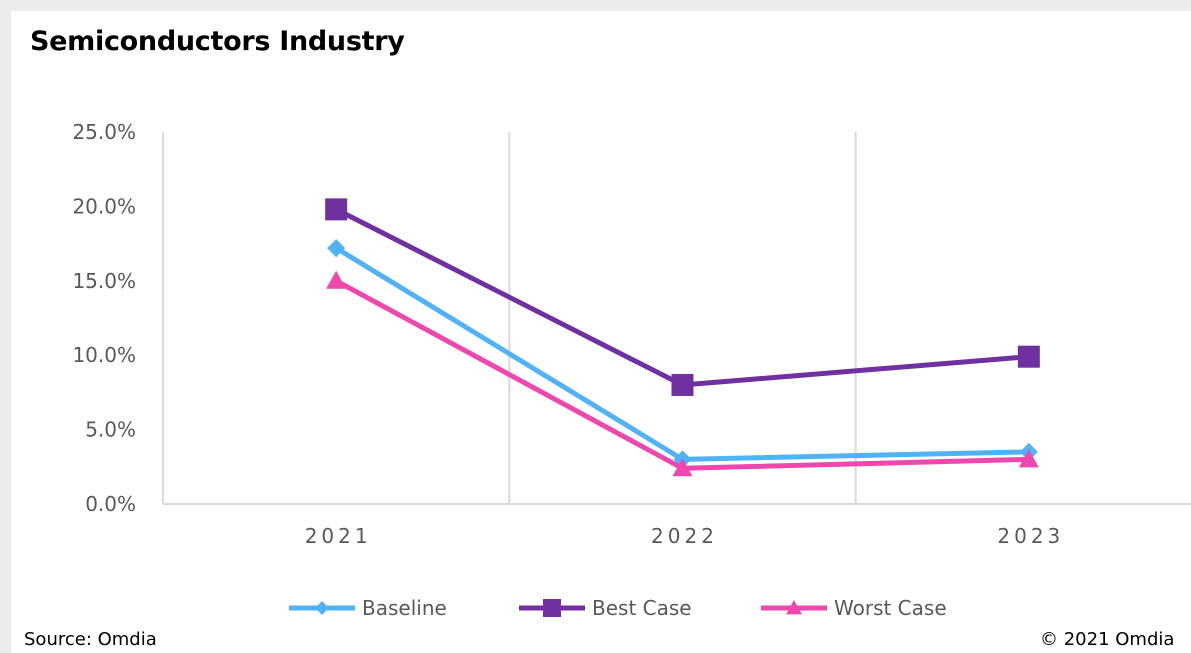 Image resolution: width=1191 pixels, height=653 pixels. Describe the element at coordinates (104, 206) in the screenshot. I see `y-tick-label: 20.0%` at that location.